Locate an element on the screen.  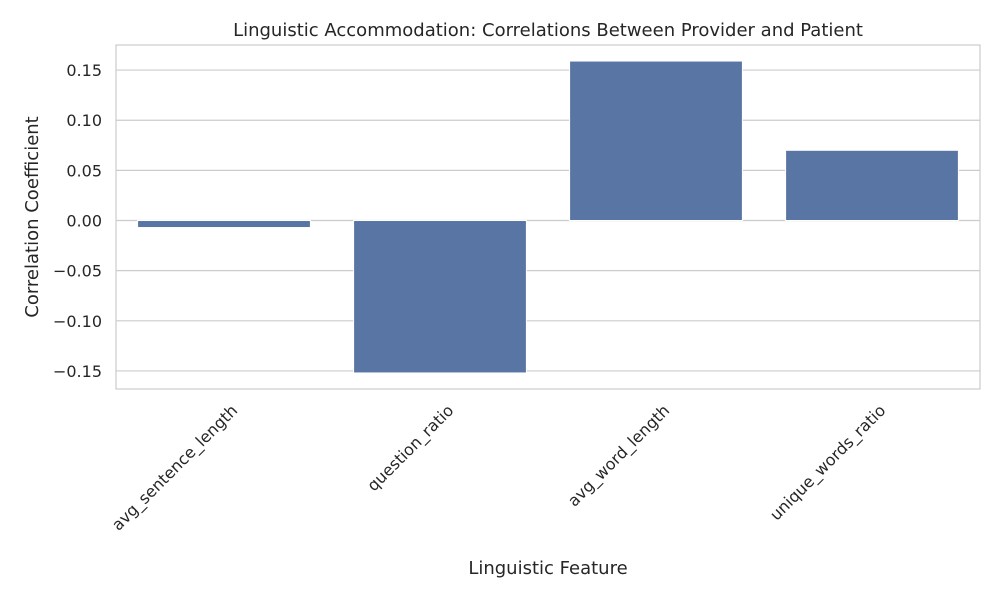
y-tick-labels: −0.15 −0.10 −0.05 0.00 0.05 0.10 0.15 is located at coordinates (77, 221).